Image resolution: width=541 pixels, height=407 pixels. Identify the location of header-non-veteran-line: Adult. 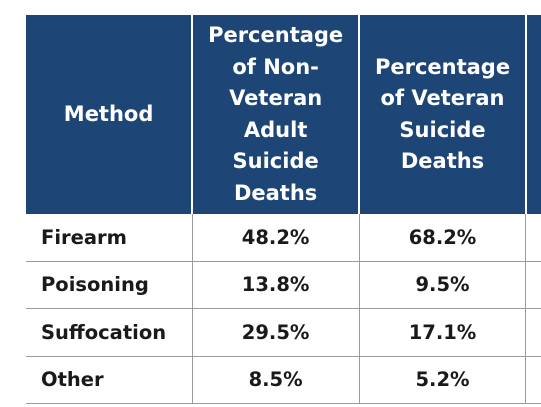
(275, 129).